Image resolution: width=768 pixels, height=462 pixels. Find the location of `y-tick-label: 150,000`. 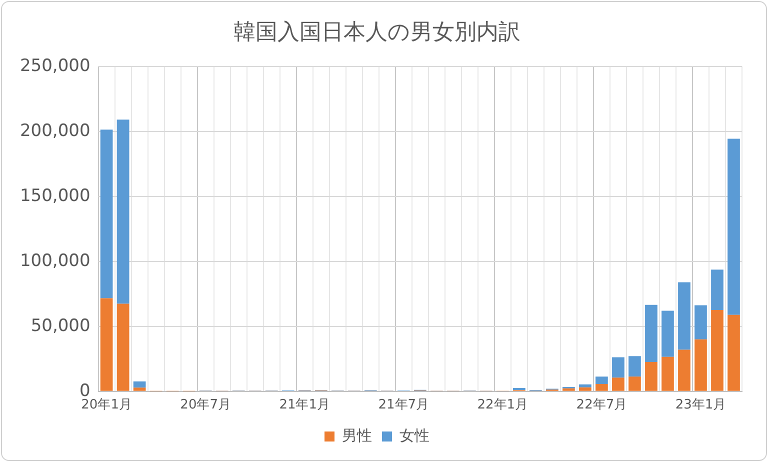

y-tick-label: 150,000 is located at coordinates (55, 196).